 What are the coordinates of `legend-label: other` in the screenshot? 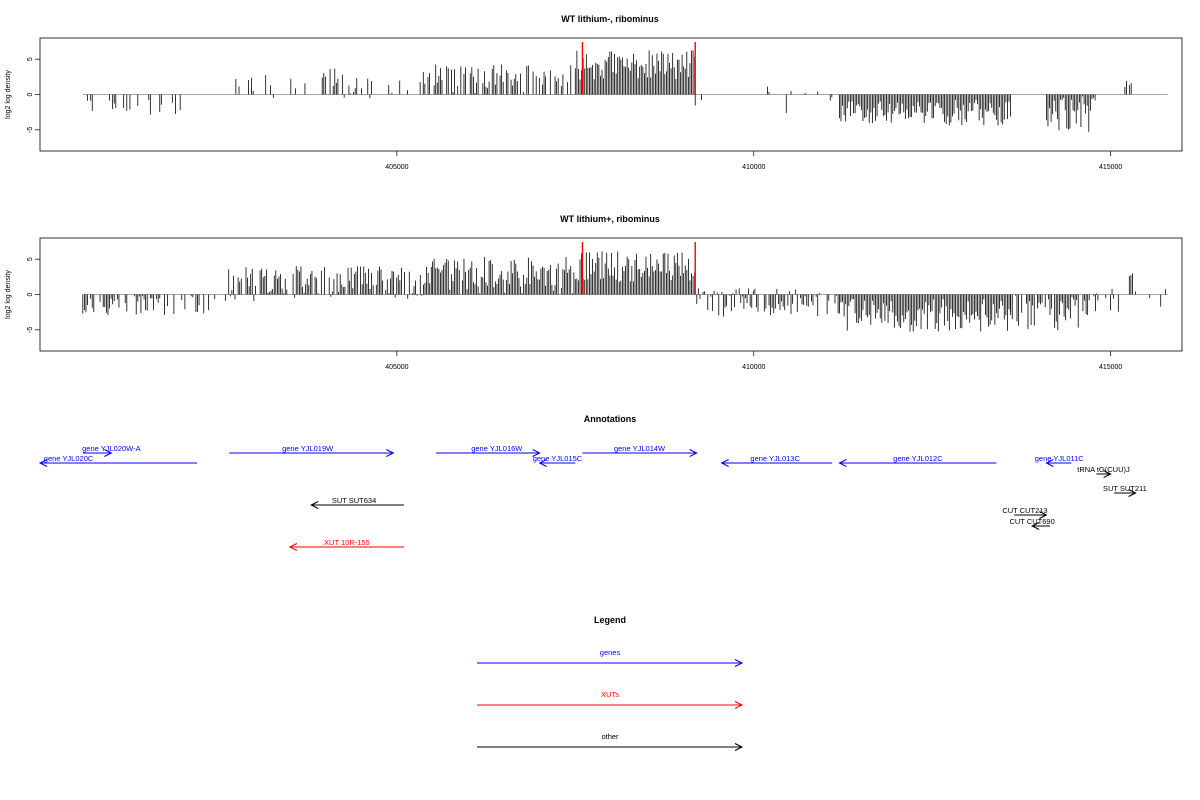 It's located at (610, 736).